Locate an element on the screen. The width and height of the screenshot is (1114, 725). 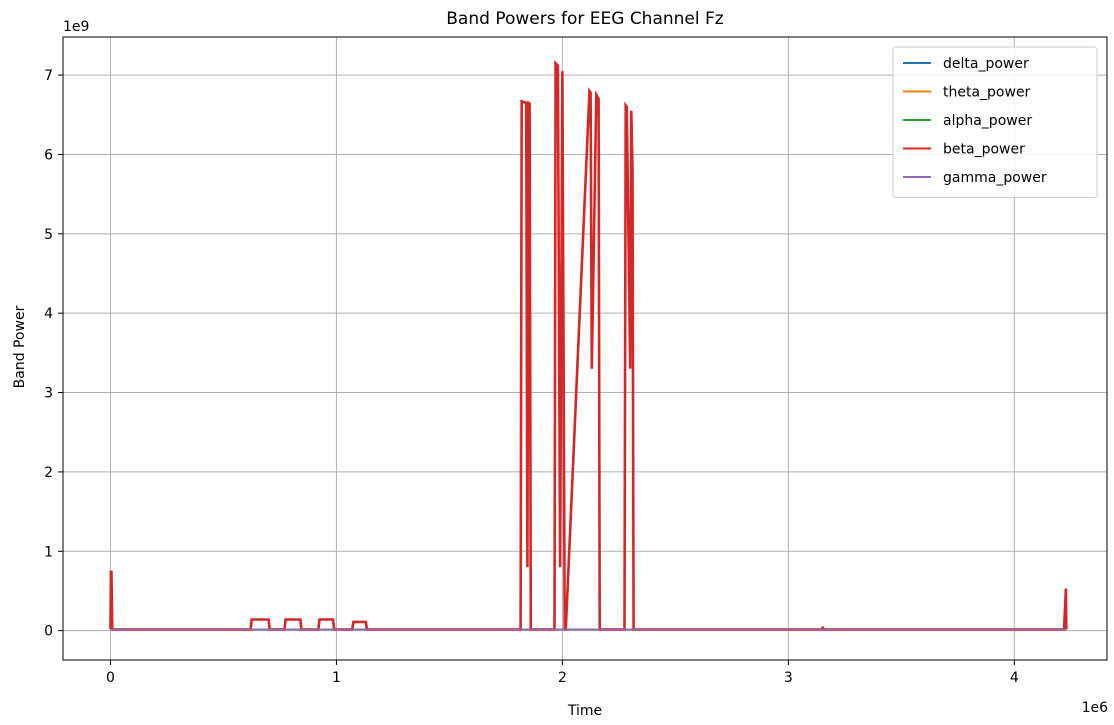
legend-label-gamma-power: gamma_power is located at coordinates (995, 178).